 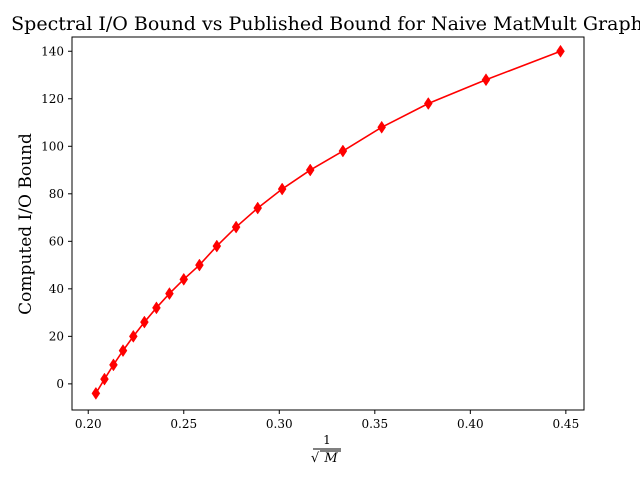 I want to click on x-axis-label-radical: √, so click(x=315, y=458).